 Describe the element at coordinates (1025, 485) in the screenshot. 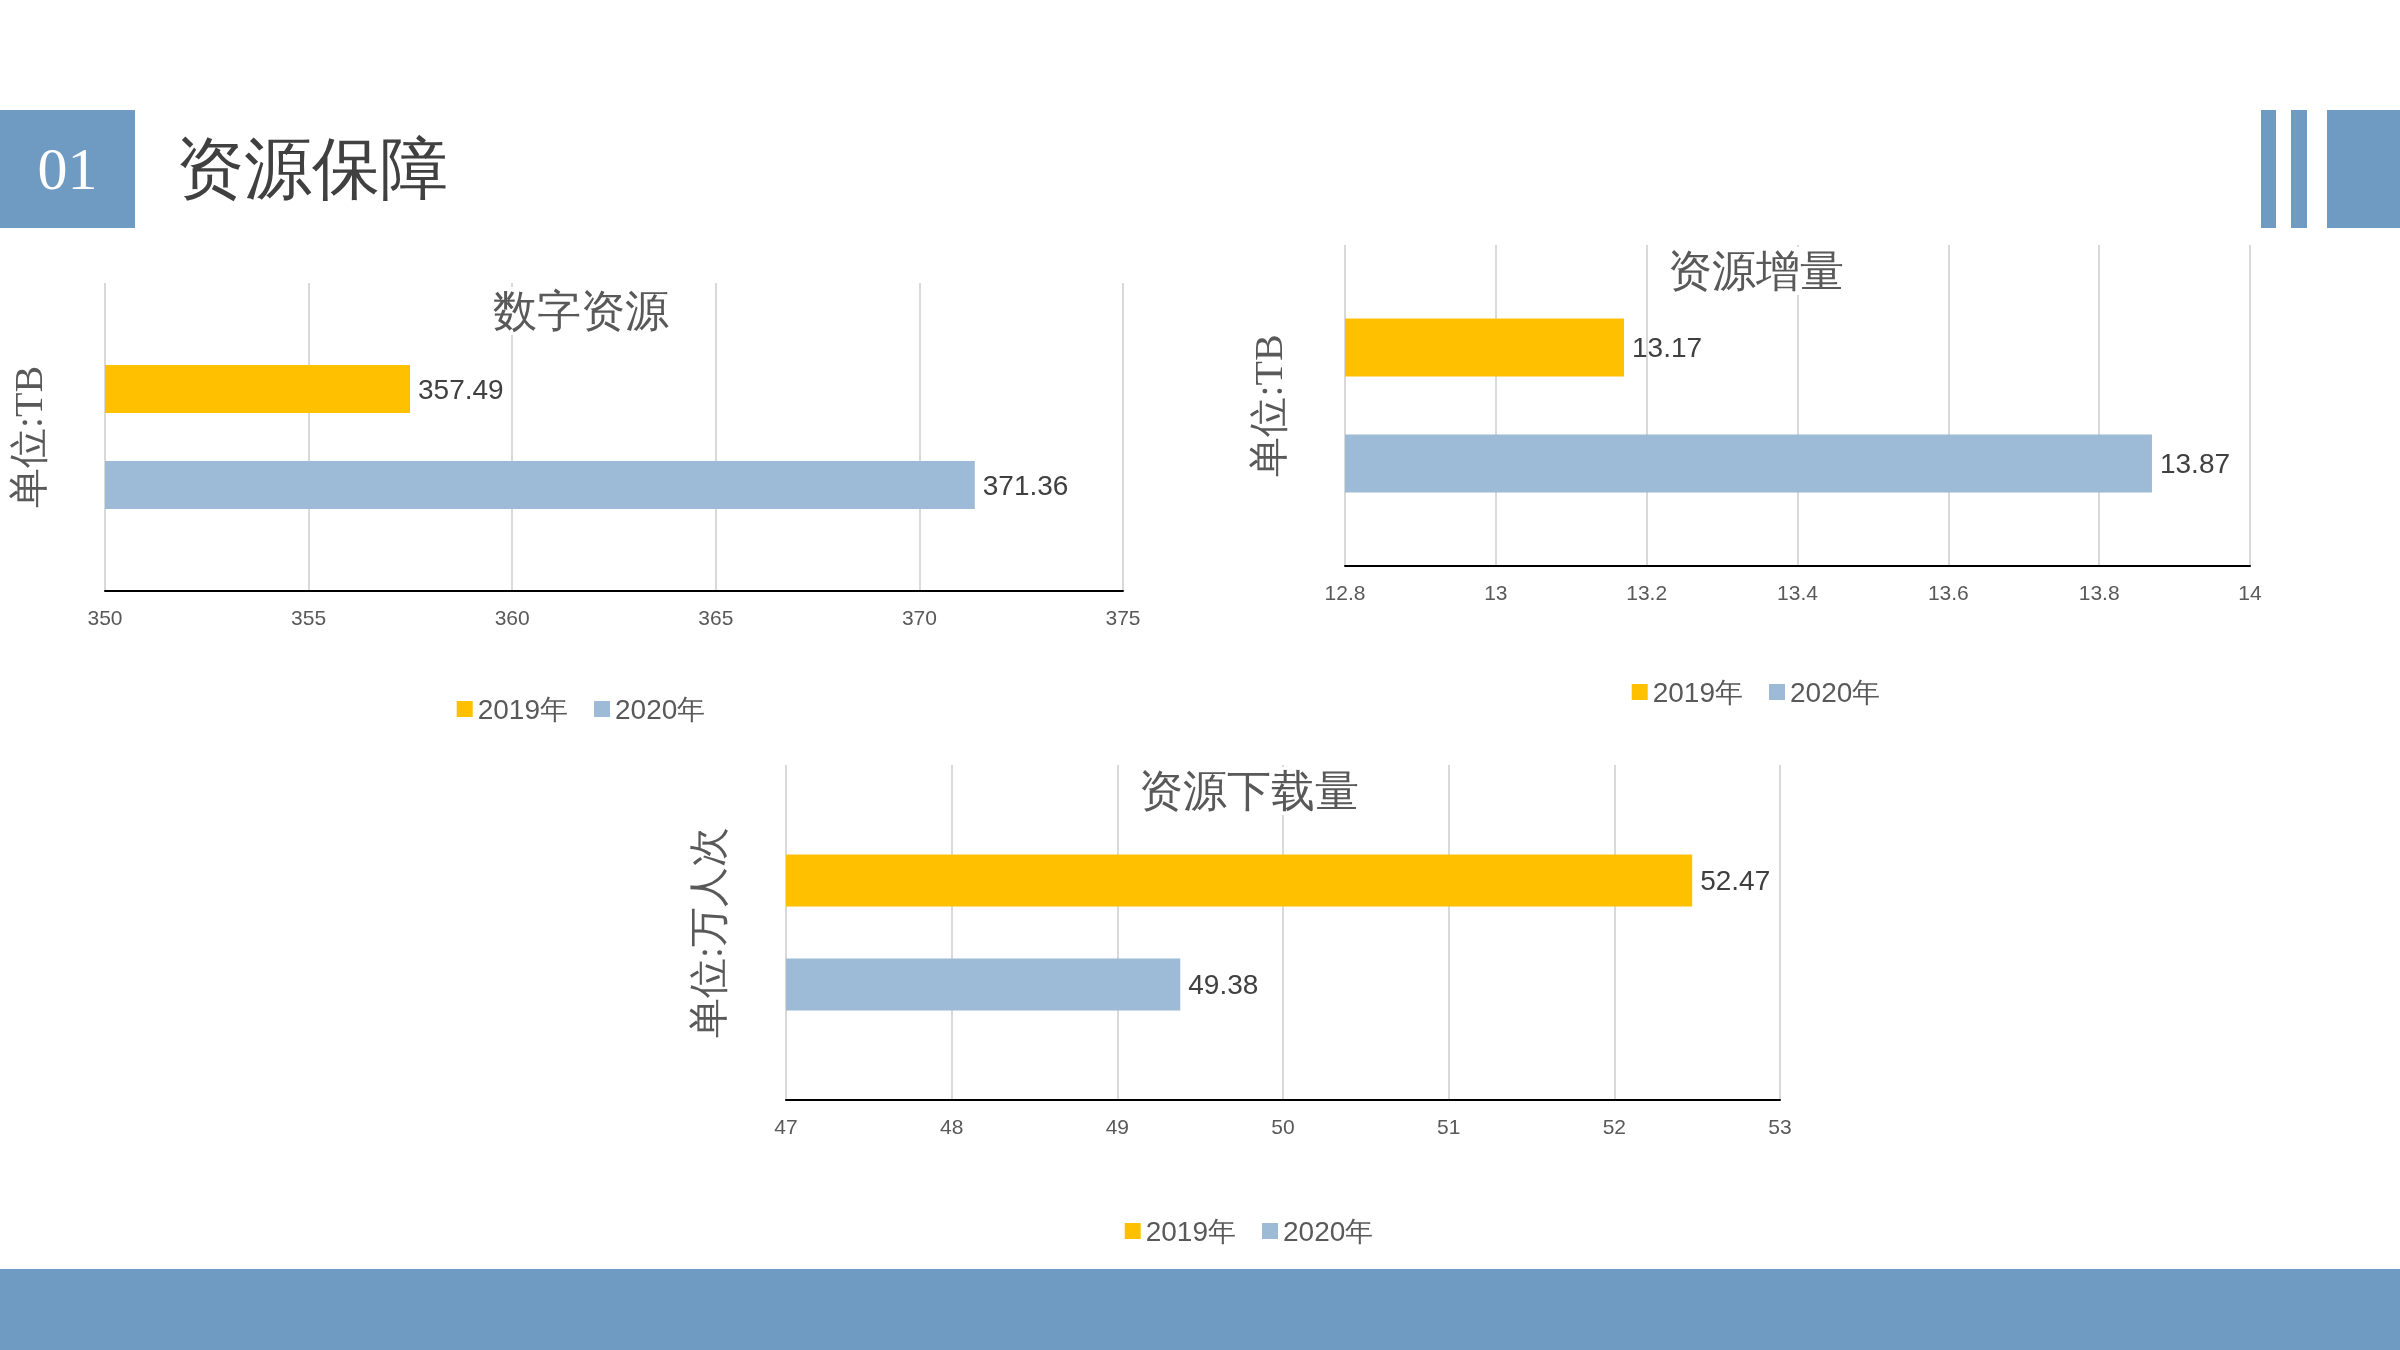

I see `data-label: 371.36` at that location.